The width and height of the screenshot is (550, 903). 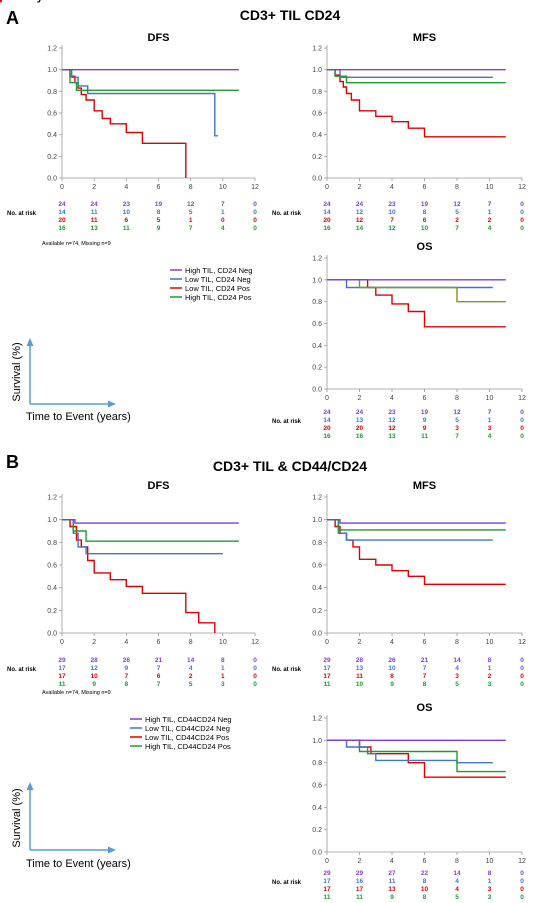 I want to click on km-curve-green, so click(x=416, y=525).